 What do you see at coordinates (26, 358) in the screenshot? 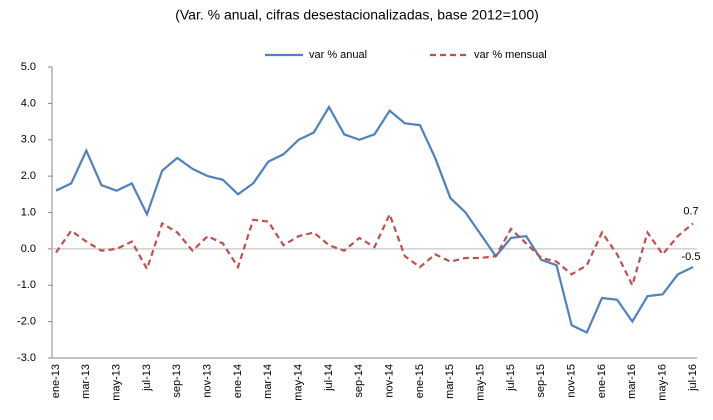
I see `y-tick-label: -3.0` at bounding box center [26, 358].